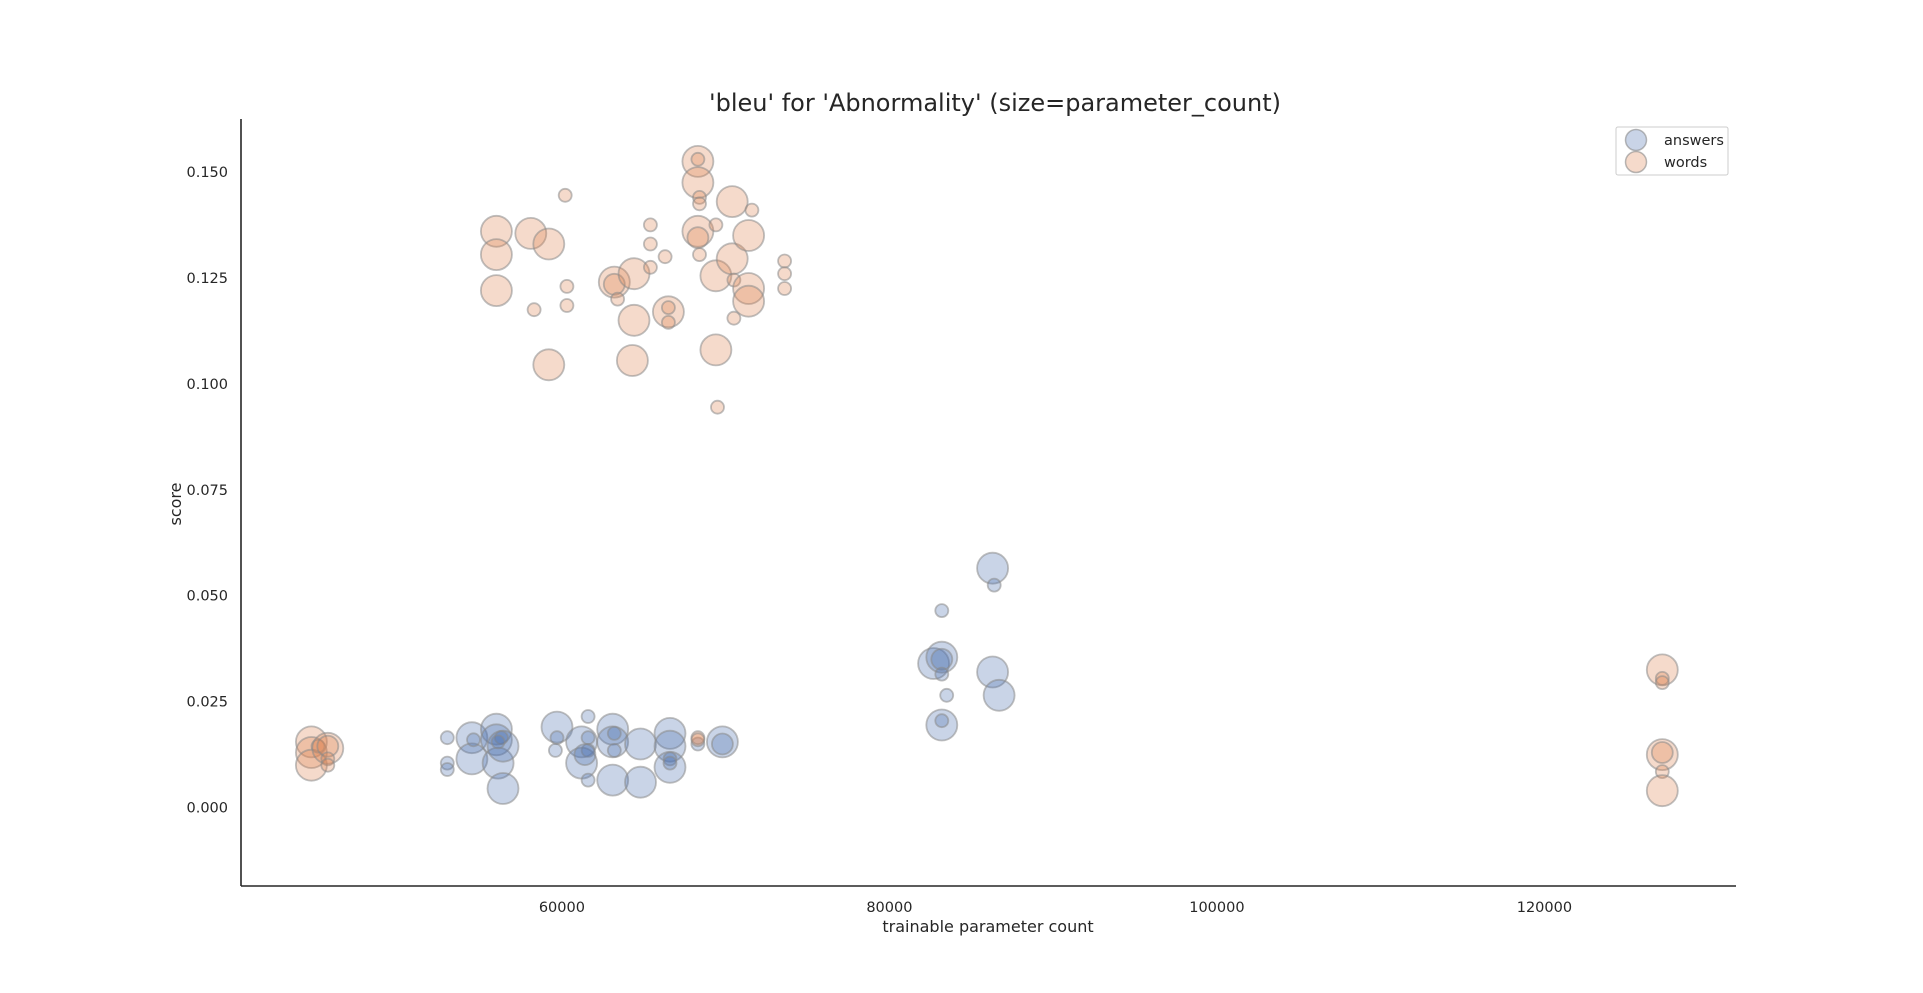 The image size is (1923, 993). Describe the element at coordinates (562, 908) in the screenshot. I see `x-tick-label: 60000` at that location.